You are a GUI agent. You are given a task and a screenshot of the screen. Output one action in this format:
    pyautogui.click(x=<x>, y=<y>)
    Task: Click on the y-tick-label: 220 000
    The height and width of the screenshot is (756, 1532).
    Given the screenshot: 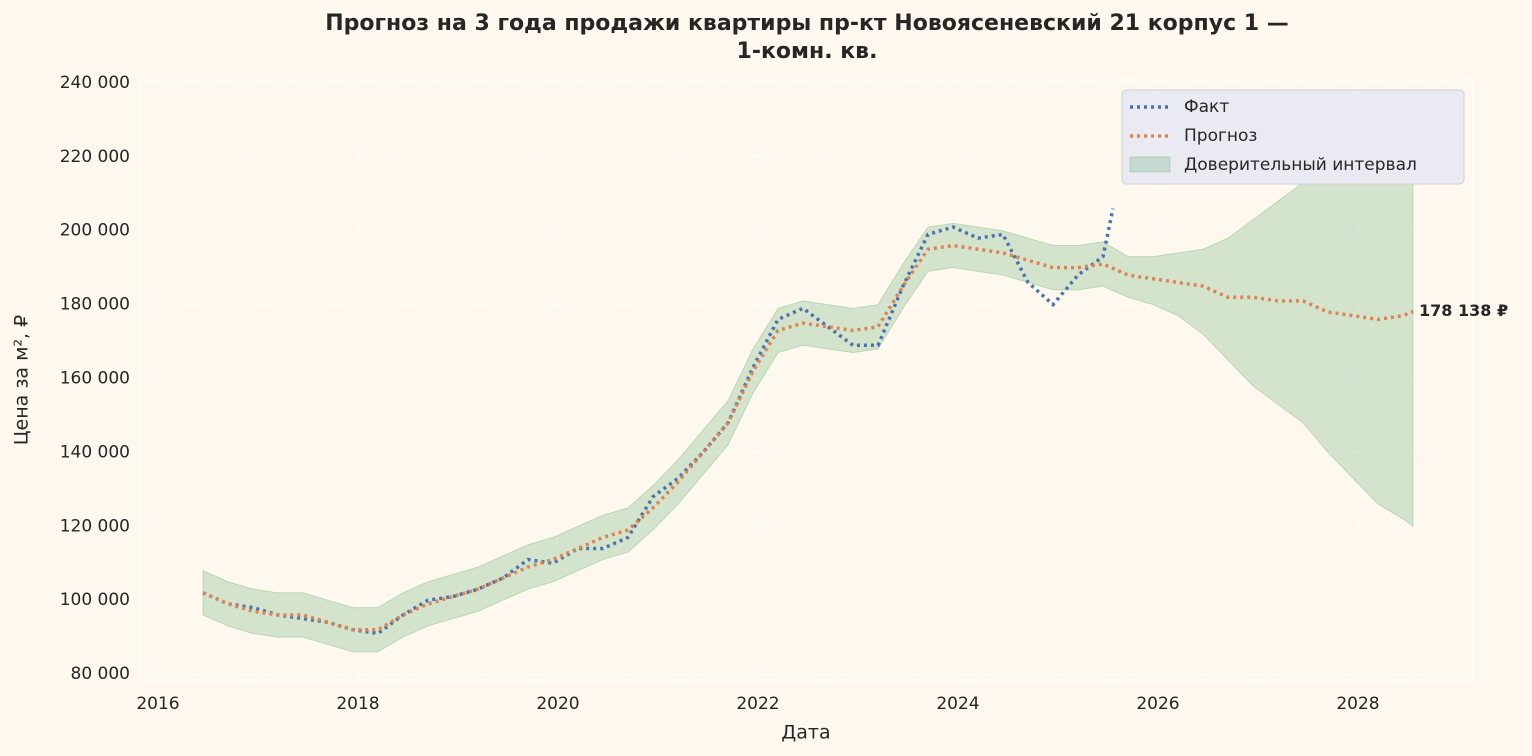 What is the action you would take?
    pyautogui.click(x=95, y=157)
    